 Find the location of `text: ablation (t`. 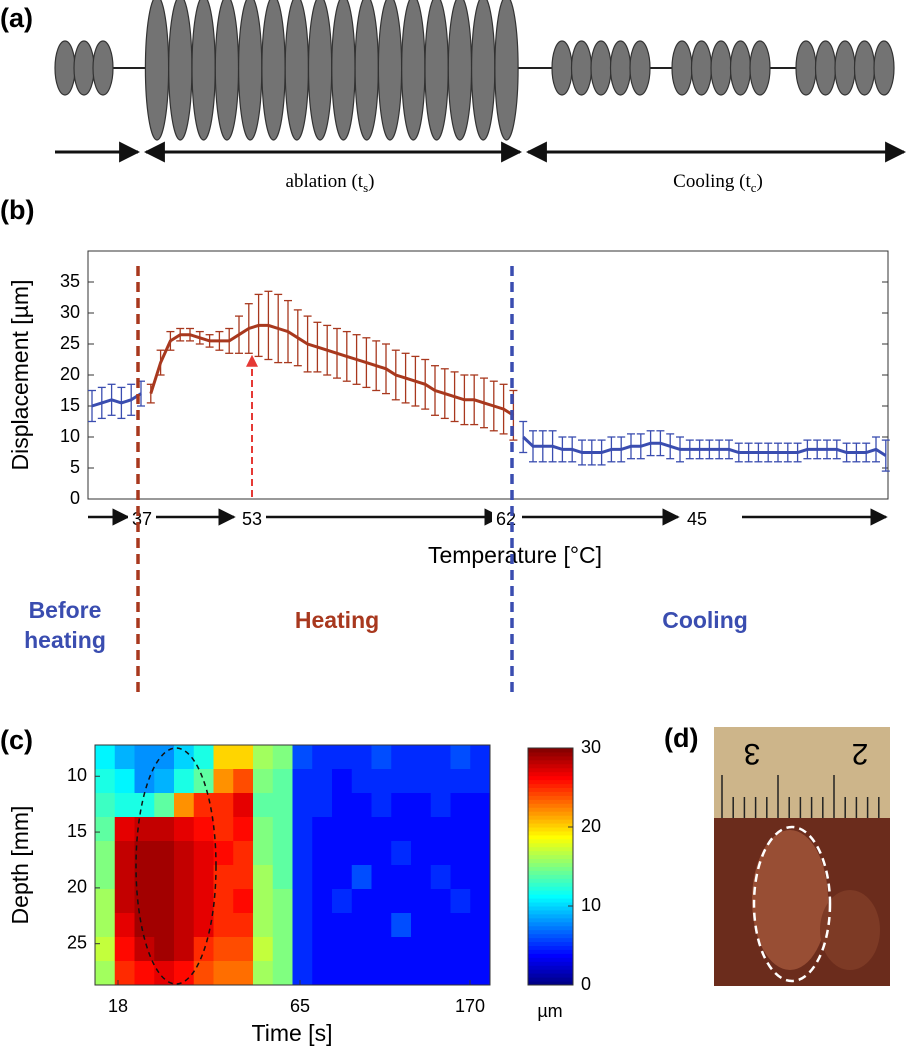

text: ablation (t is located at coordinates (325, 181).